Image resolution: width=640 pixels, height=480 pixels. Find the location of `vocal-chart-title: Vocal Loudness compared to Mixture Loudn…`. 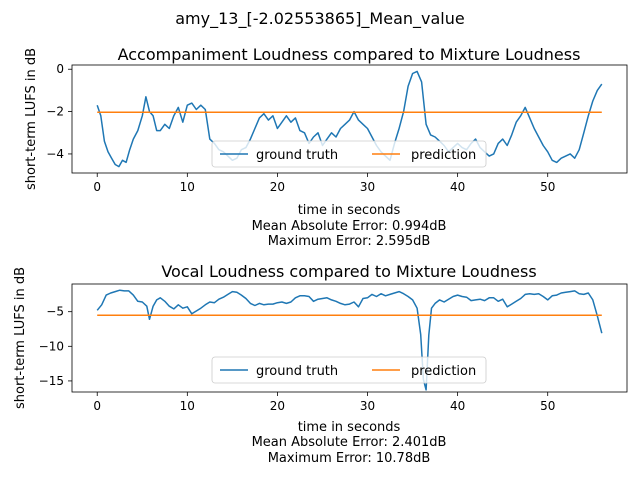

vocal-chart-title: Vocal Loudness compared to Mixture Loudn… is located at coordinates (348, 271).